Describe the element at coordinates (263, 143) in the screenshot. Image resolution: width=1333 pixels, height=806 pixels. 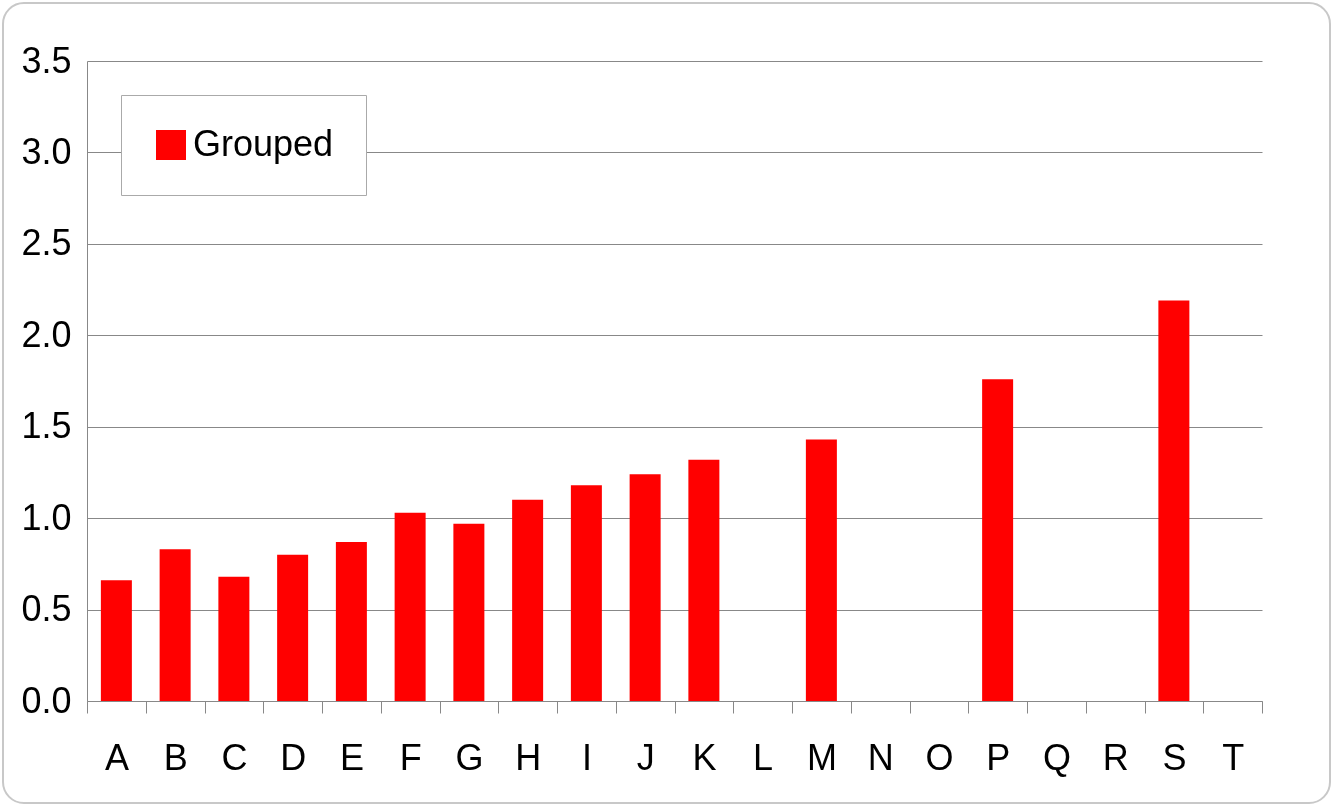
I see `legend-label: Grouped` at that location.